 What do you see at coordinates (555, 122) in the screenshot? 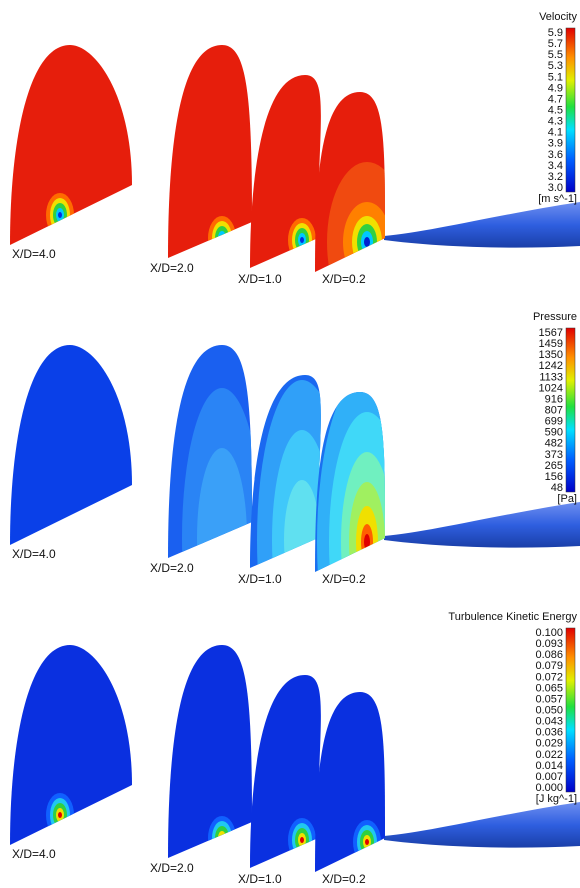
I see `legend-tick: 4.3` at bounding box center [555, 122].